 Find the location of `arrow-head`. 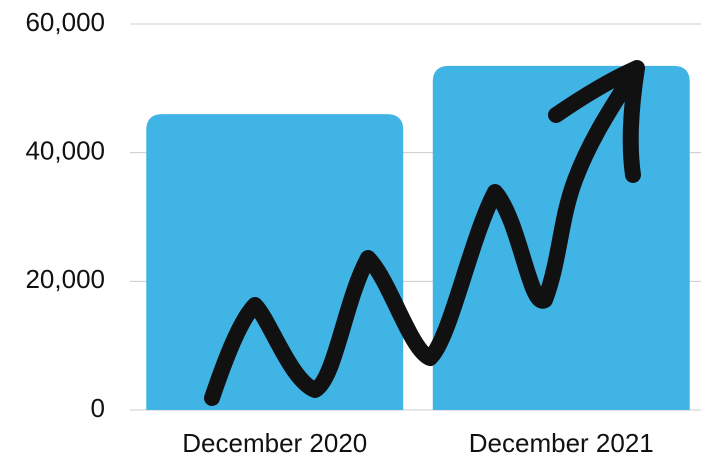

arrow-head is located at coordinates (596, 121).